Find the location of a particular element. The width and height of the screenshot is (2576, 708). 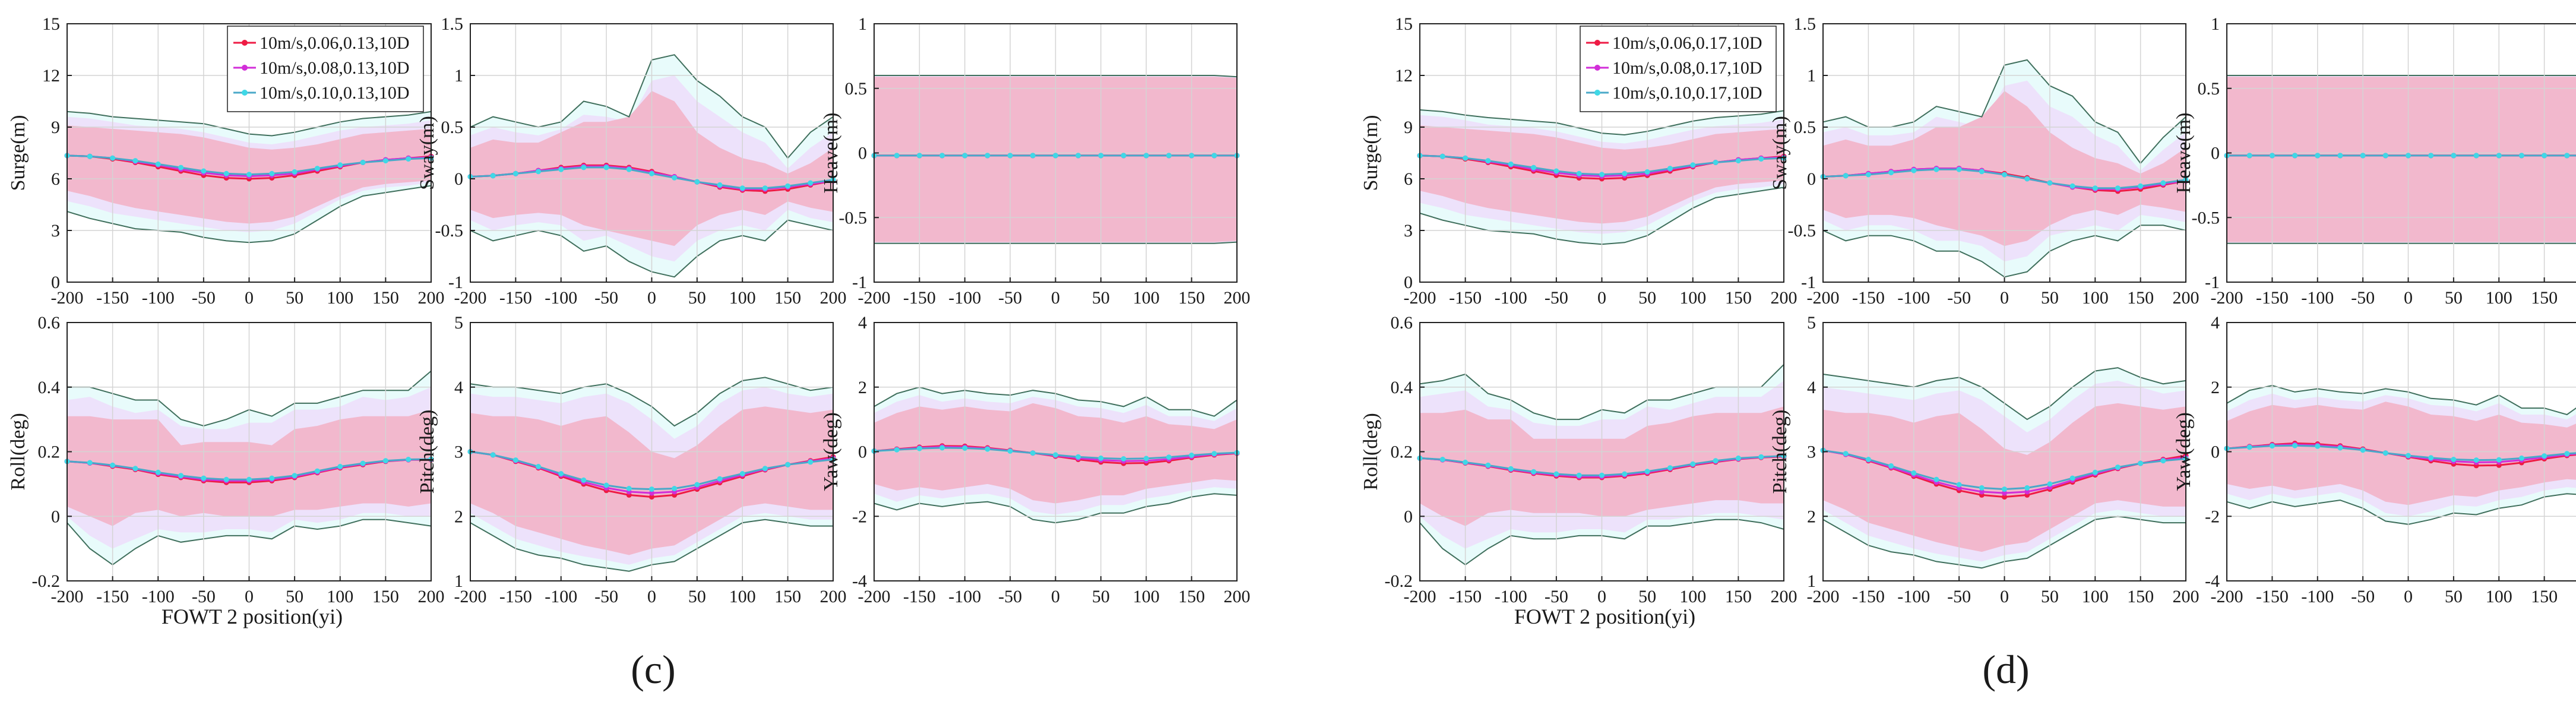

y-axis-label: Sway(m) is located at coordinates (1780, 153).